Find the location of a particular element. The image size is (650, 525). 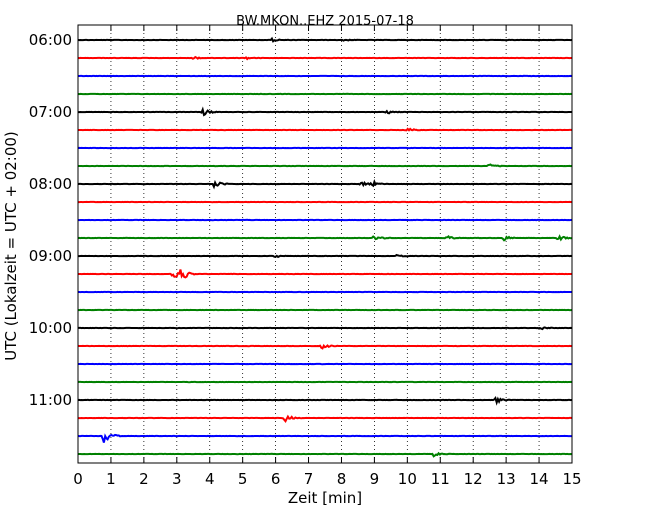

x-tick-label: 1 is located at coordinates (111, 479).